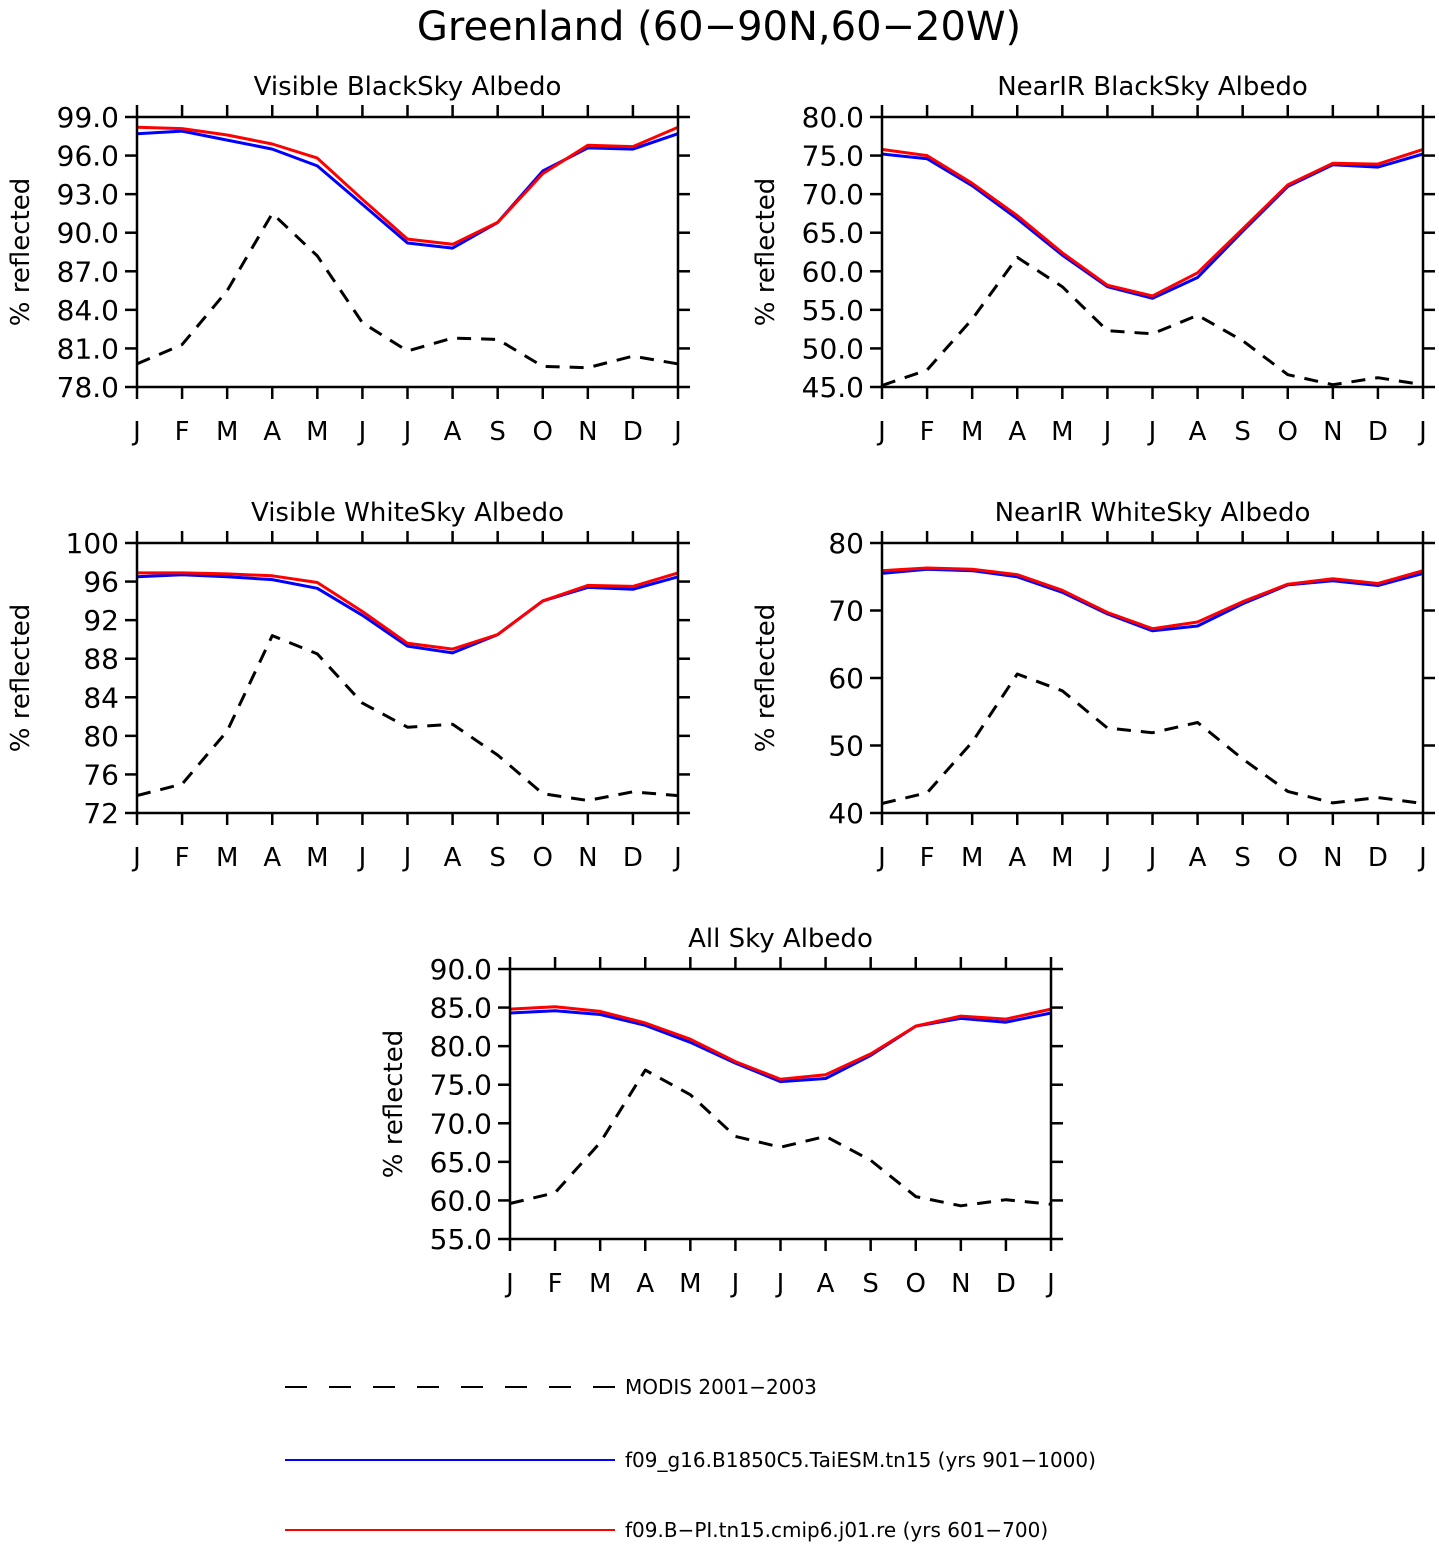  I want to click on y-tick-label: 92, so click(101, 620).